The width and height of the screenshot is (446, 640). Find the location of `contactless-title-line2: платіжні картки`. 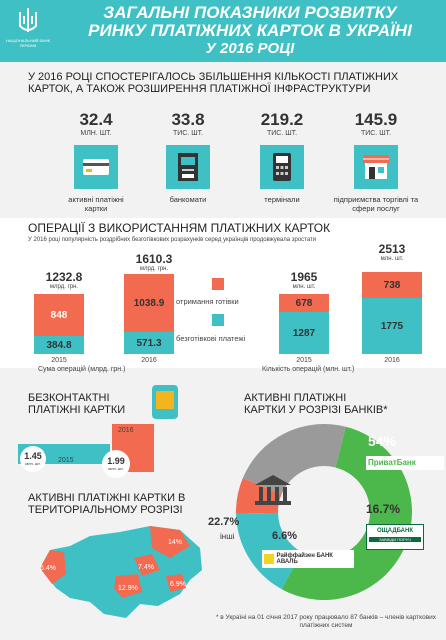

contactless-title-line2: платіжні картки is located at coordinates (77, 410).